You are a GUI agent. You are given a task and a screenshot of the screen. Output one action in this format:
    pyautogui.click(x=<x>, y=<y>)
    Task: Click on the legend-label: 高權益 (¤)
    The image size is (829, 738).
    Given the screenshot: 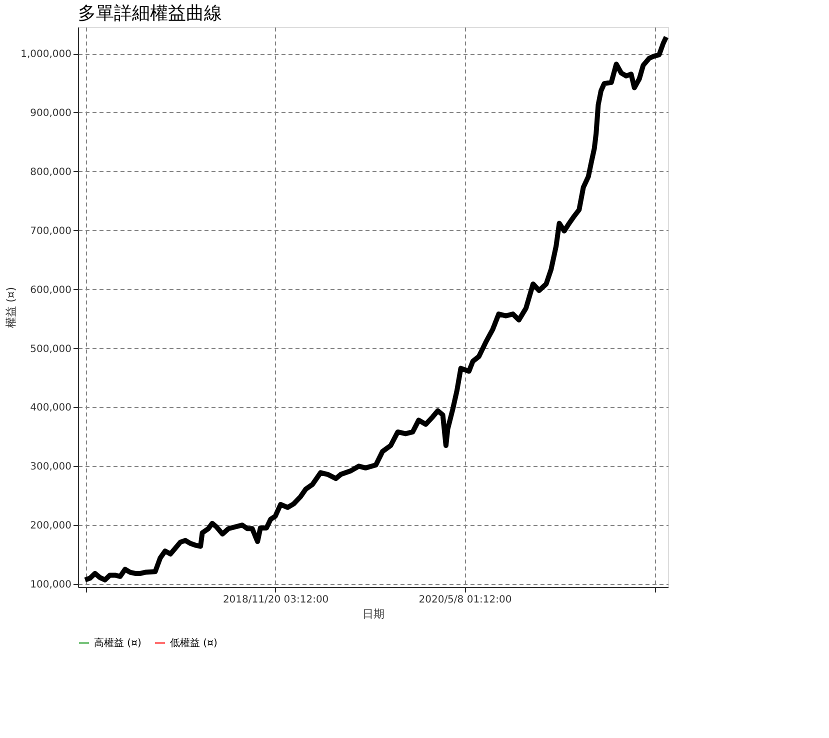 What is the action you would take?
    pyautogui.click(x=118, y=643)
    